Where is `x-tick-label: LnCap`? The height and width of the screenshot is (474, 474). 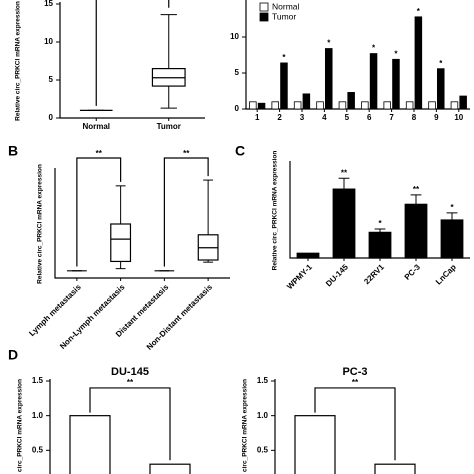 x-tick-label: LnCap is located at coordinates (446, 274).